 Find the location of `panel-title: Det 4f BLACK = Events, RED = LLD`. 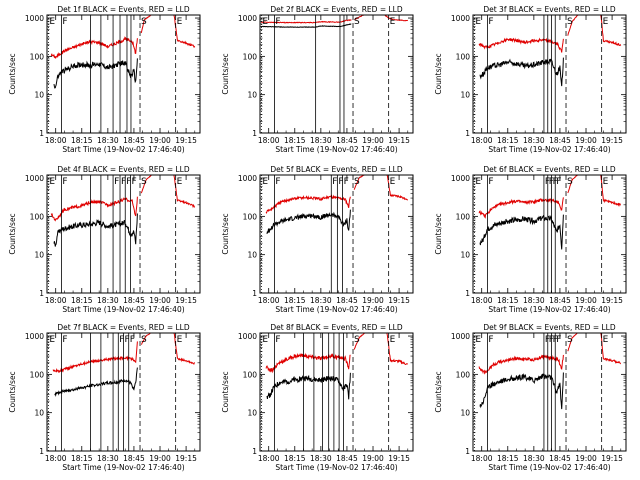

panel-title: Det 4f BLACK = Events, RED = LLD is located at coordinates (123, 169).